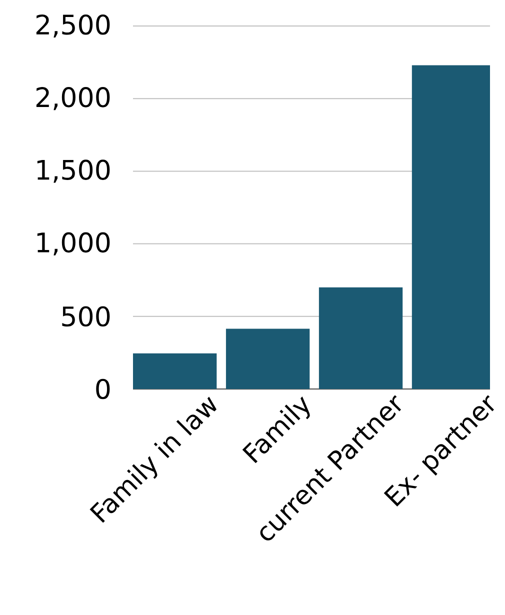  Describe the element at coordinates (86, 316) in the screenshot. I see `y-tick-label: 500` at that location.